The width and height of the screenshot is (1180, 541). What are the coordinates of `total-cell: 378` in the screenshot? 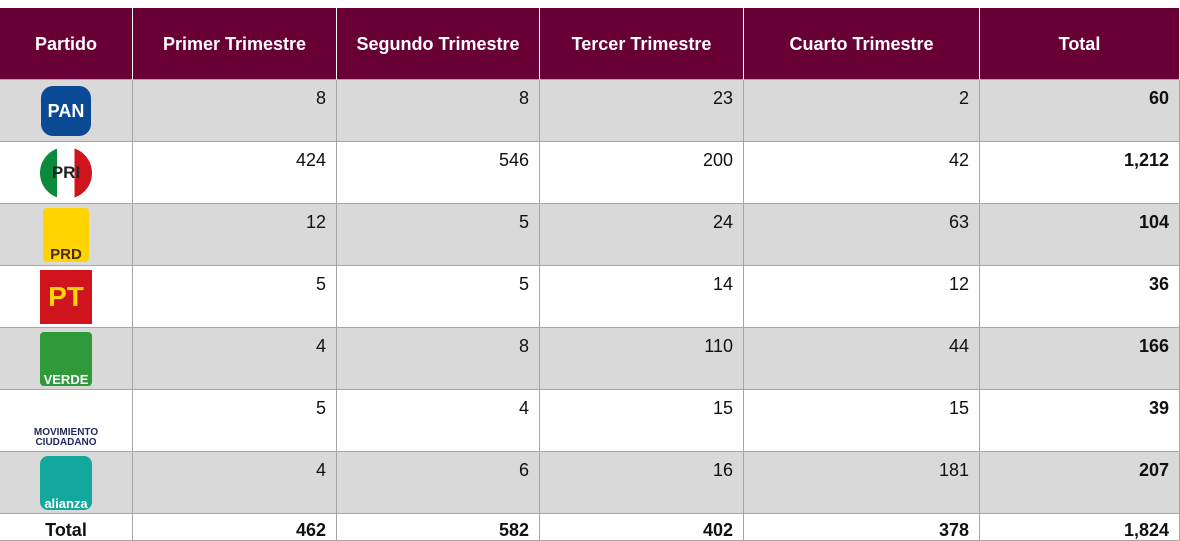 It's located at (862, 527).